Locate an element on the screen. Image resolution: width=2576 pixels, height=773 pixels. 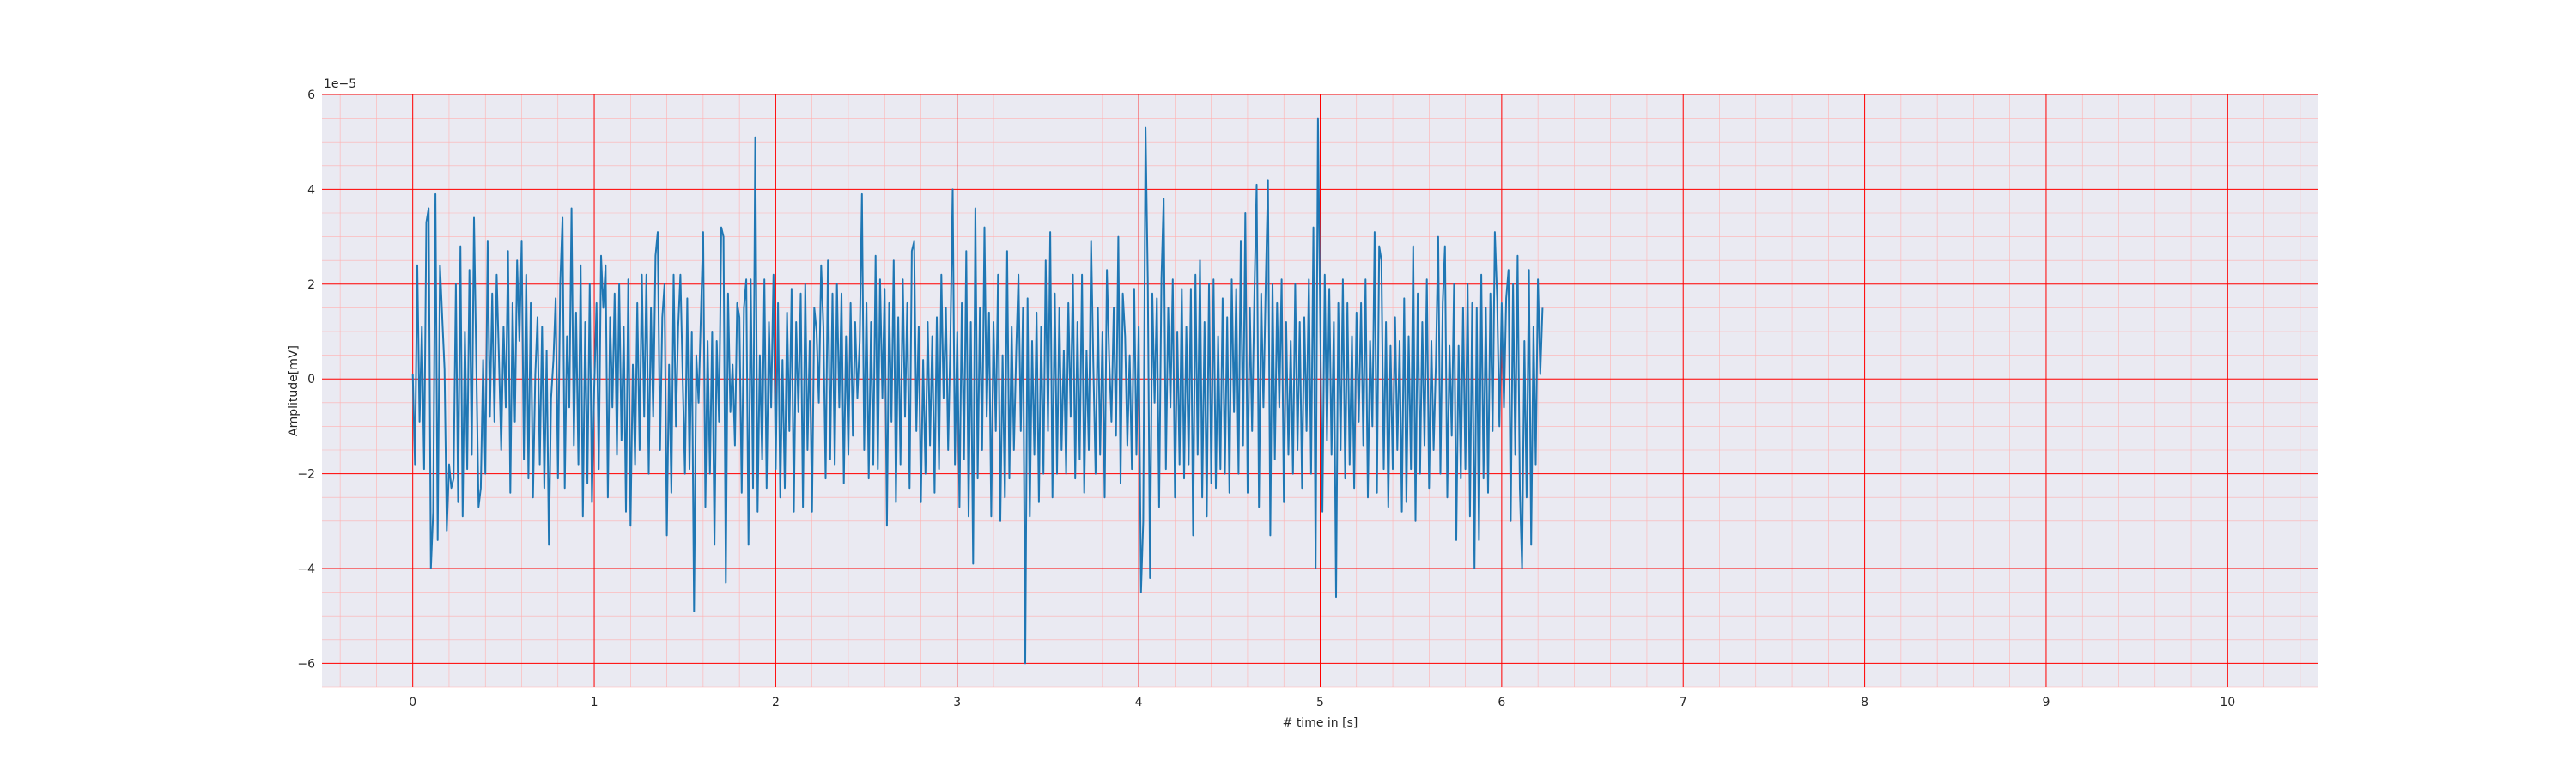
x-axis-label: # time in [s] is located at coordinates (1320, 723).